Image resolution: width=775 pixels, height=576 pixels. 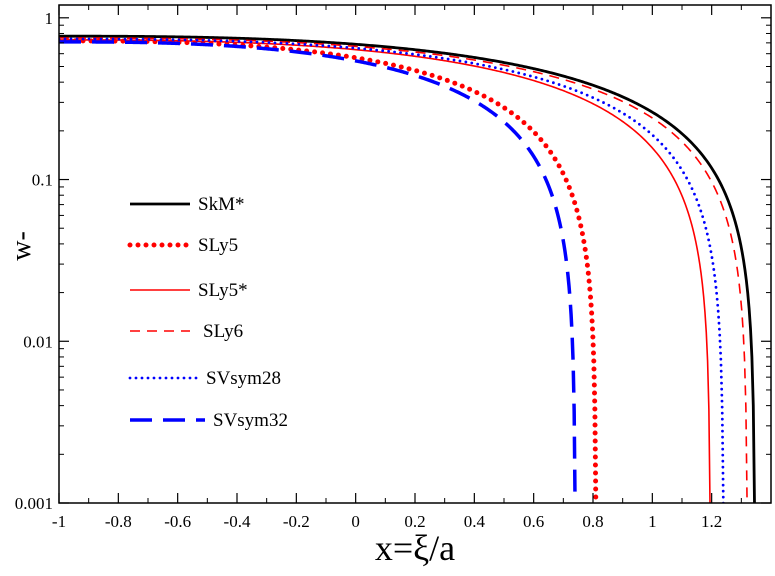 I want to click on x-tick-label: 0.2, so click(x=414, y=521).